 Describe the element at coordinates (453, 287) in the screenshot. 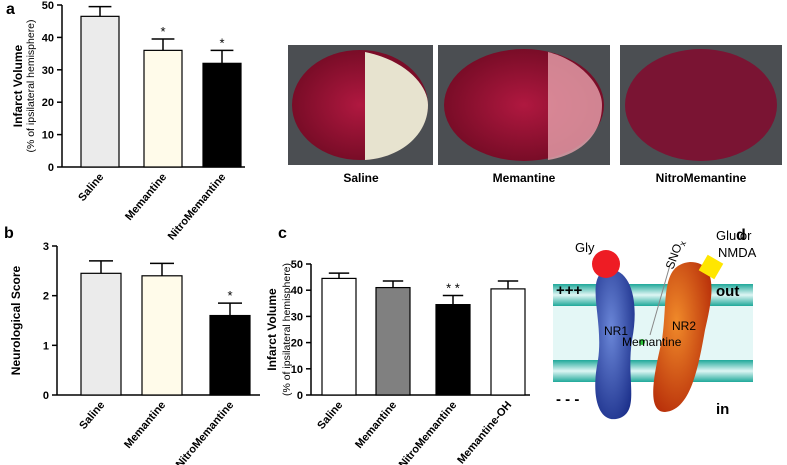

I see `significance: * *` at that location.